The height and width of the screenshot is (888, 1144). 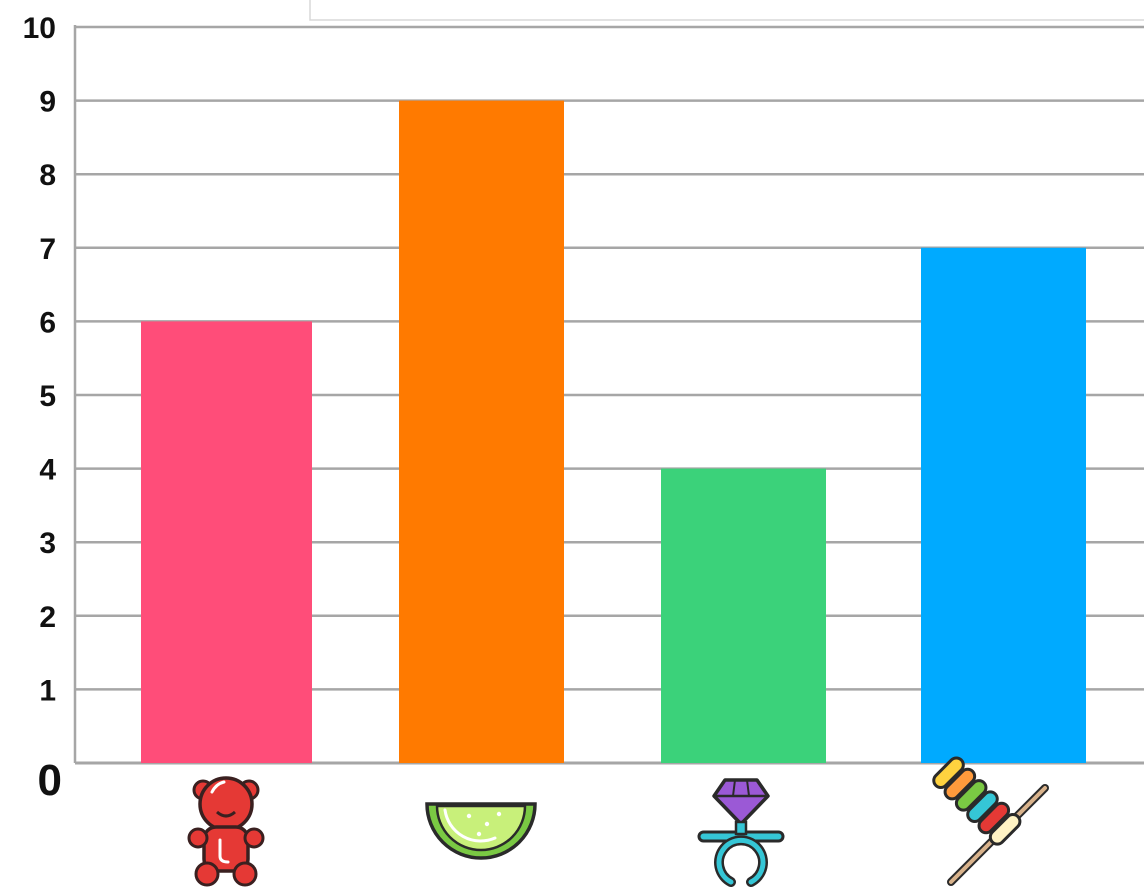 I want to click on y-tick-label-0: 0, so click(x=50, y=780).